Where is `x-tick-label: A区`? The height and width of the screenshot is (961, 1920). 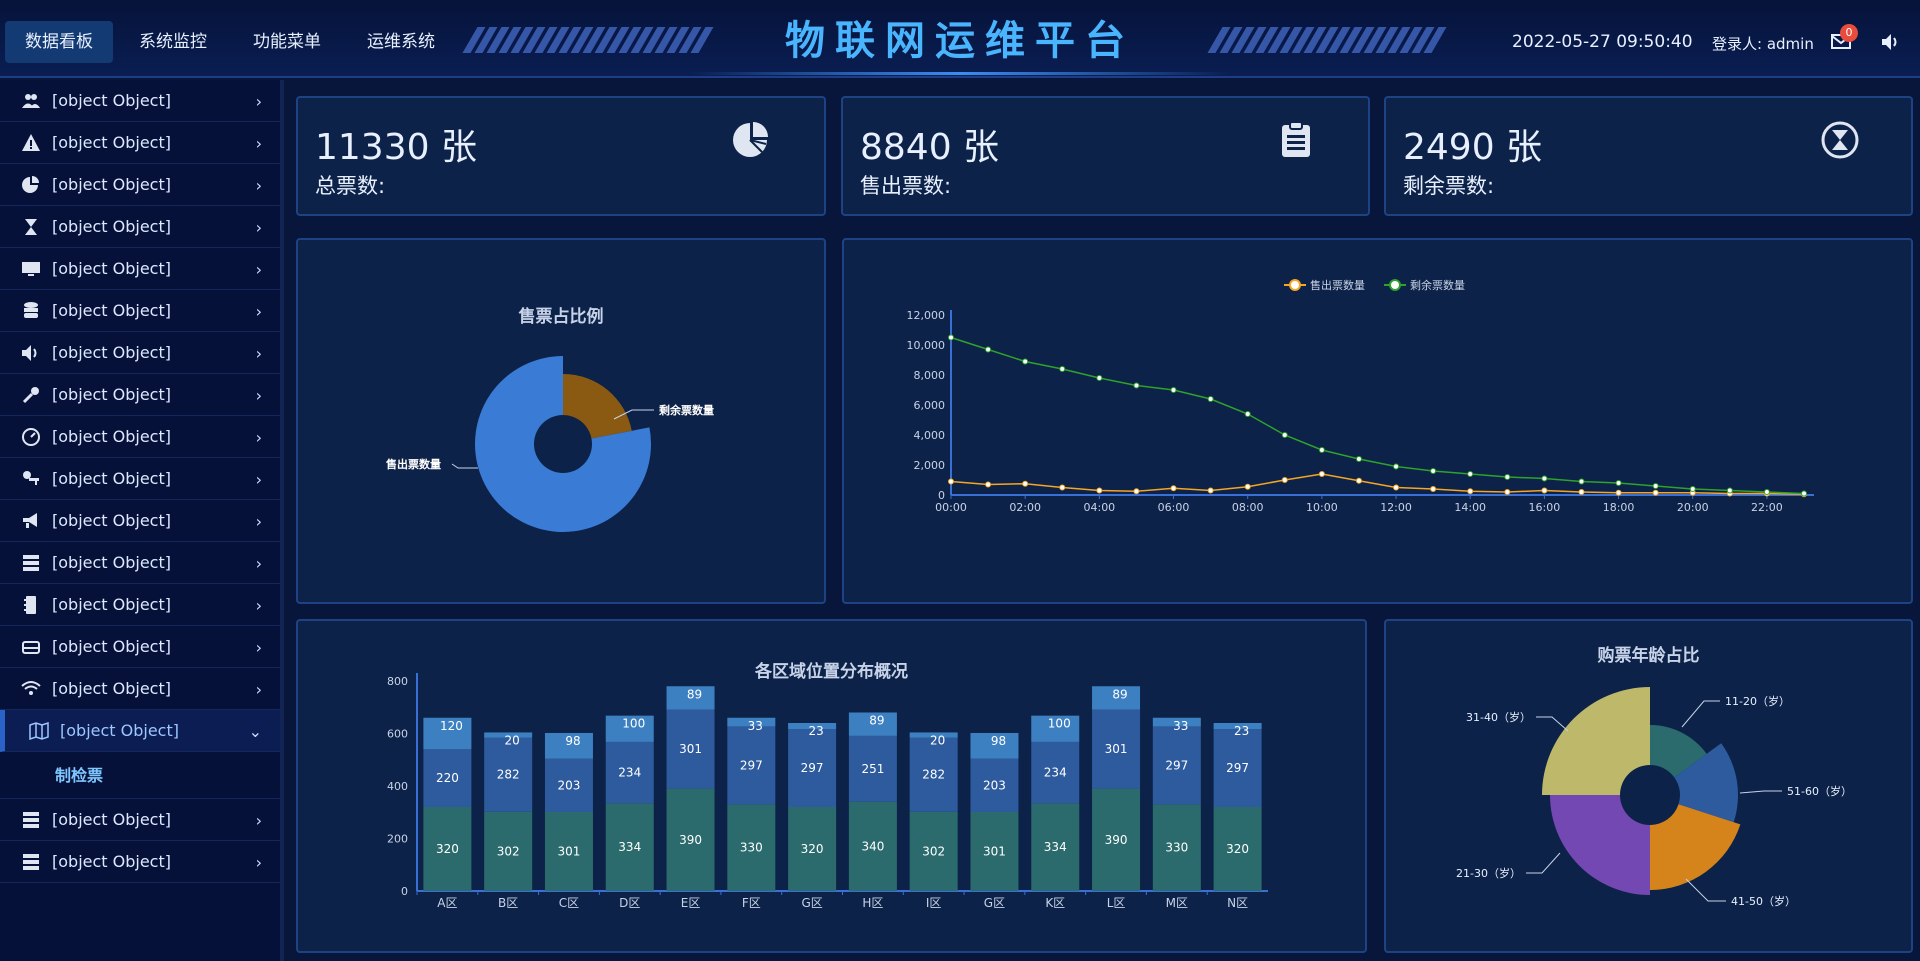 x-tick-label: A区 is located at coordinates (447, 903).